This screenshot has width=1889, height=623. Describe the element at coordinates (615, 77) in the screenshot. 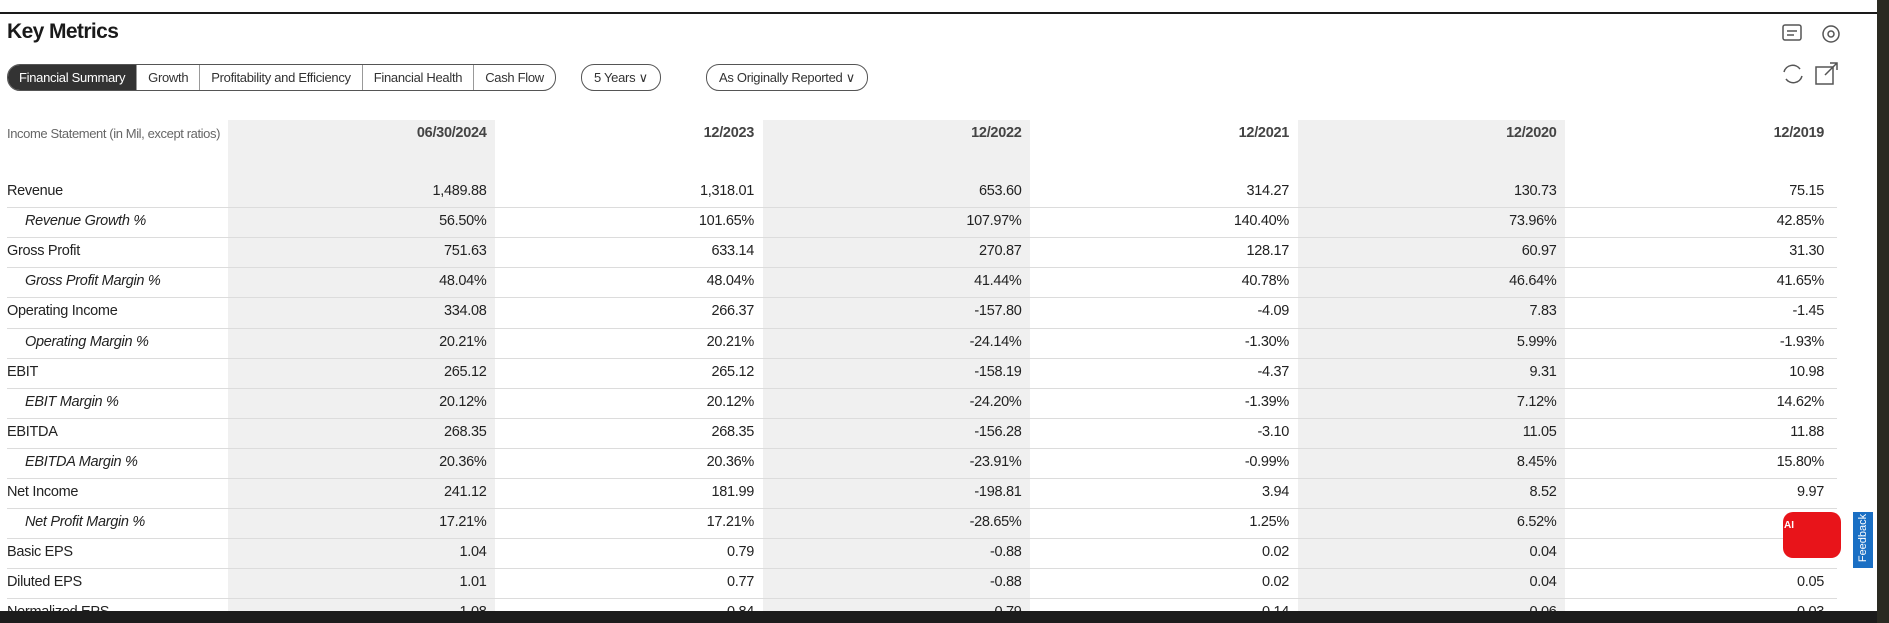

I see `dropdown-label: 5 Years` at that location.